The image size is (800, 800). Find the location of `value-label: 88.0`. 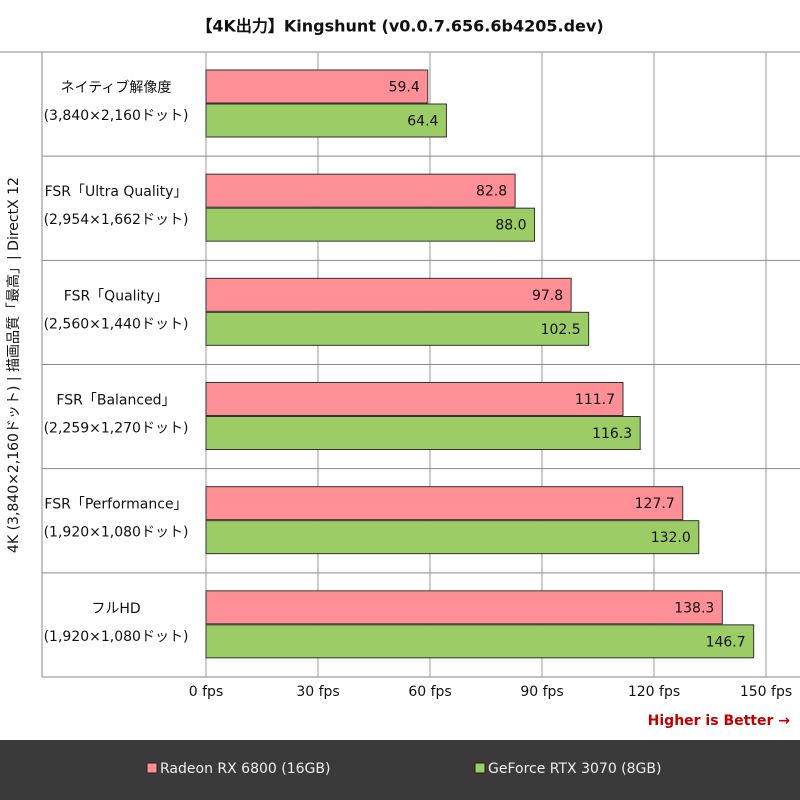

value-label: 88.0 is located at coordinates (510, 226).